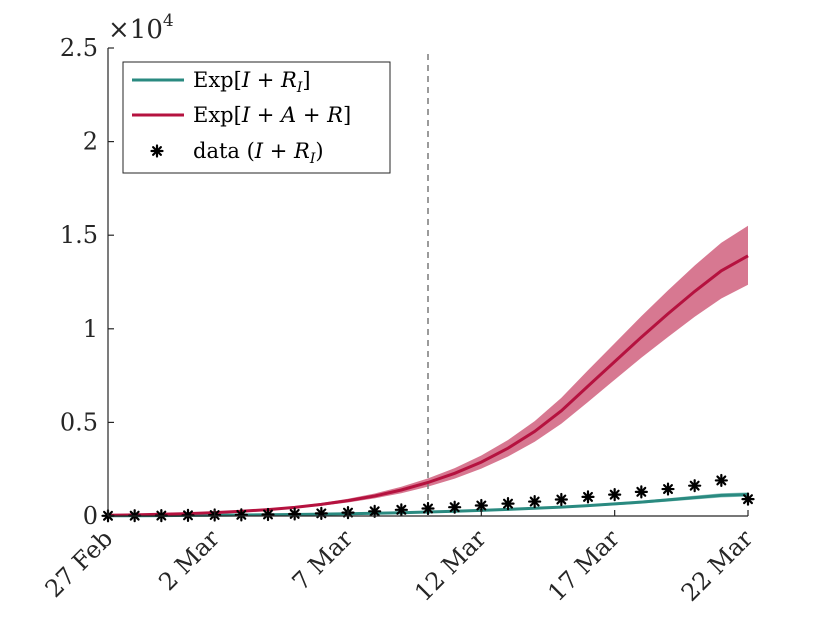 The width and height of the screenshot is (830, 623). What do you see at coordinates (168, 21) in the screenshot?
I see `y-exponent-power: 4` at bounding box center [168, 21].